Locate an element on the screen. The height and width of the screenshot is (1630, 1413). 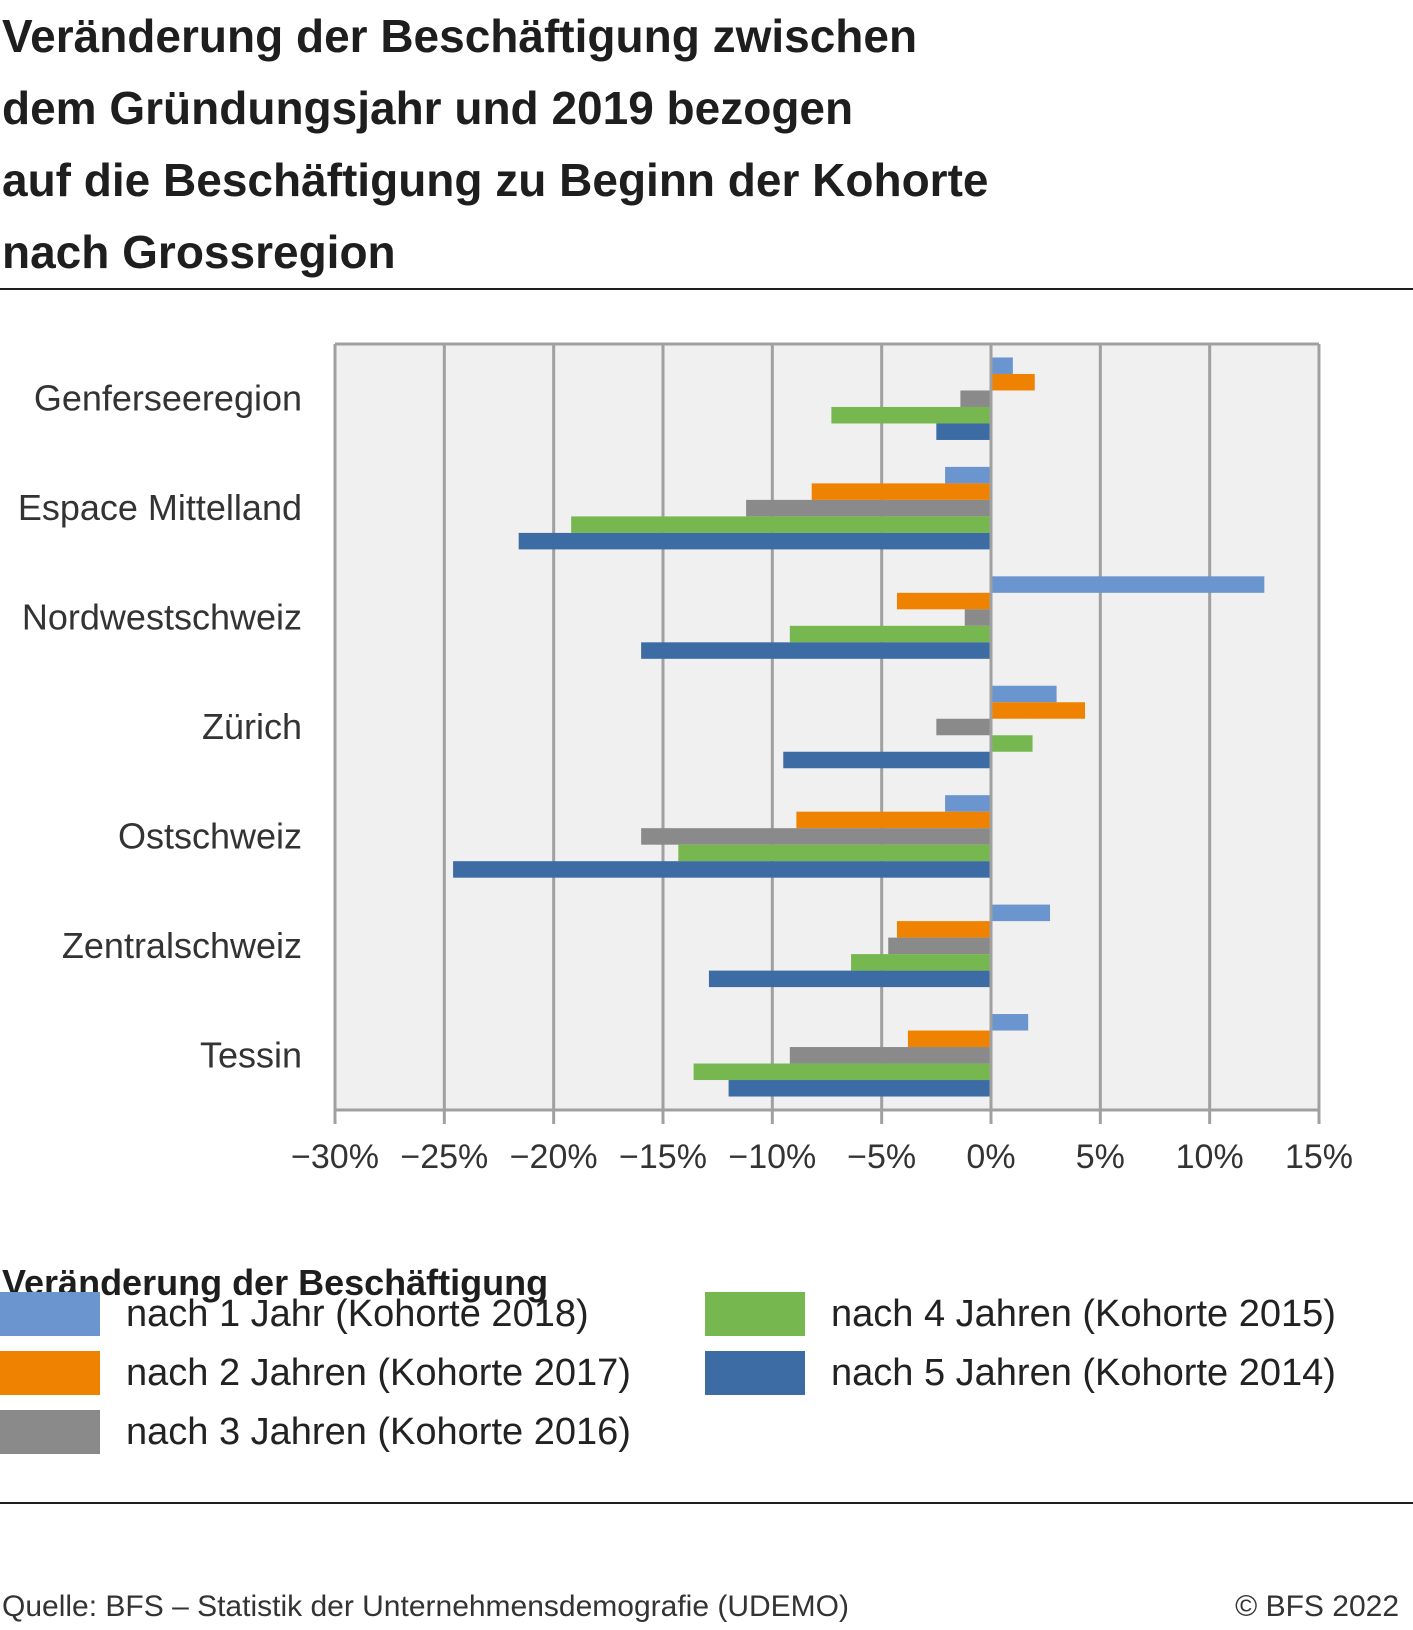
x-tick-label: 5% is located at coordinates (1100, 1157).